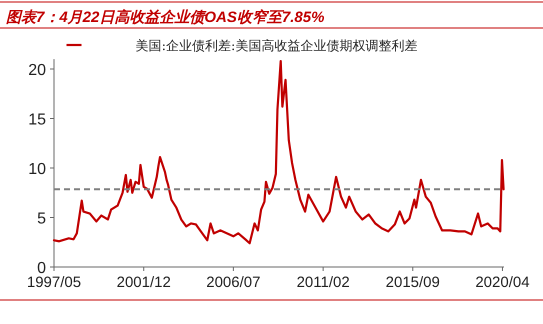 Image resolution: width=543 pixels, height=324 pixels. I want to click on x-tick-label: 2015/09, so click(413, 282).